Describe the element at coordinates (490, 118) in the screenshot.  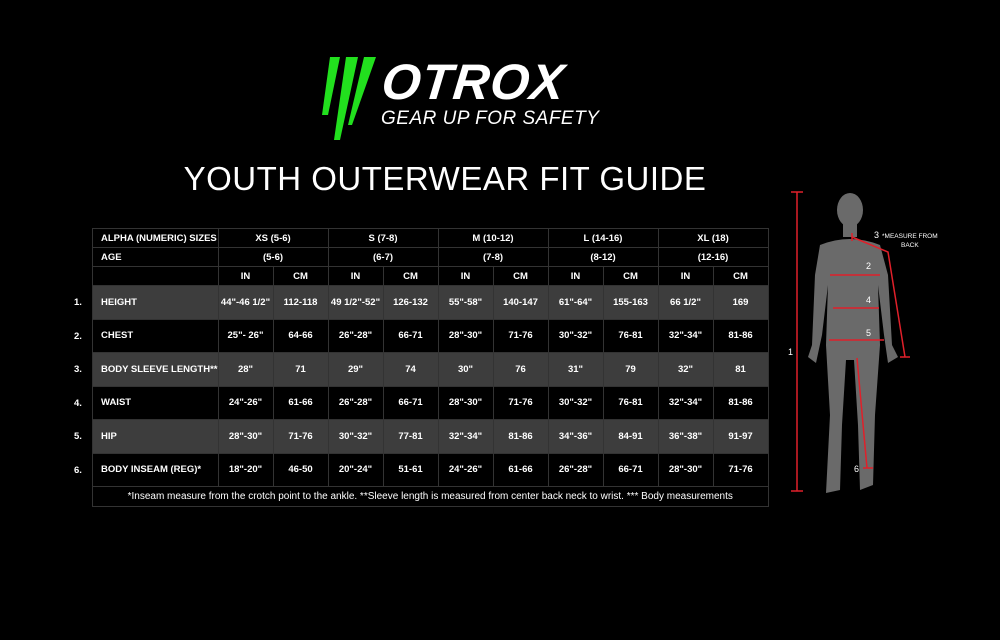
I see `brand-tagline: GEAR UP FOR SAFETY` at that location.